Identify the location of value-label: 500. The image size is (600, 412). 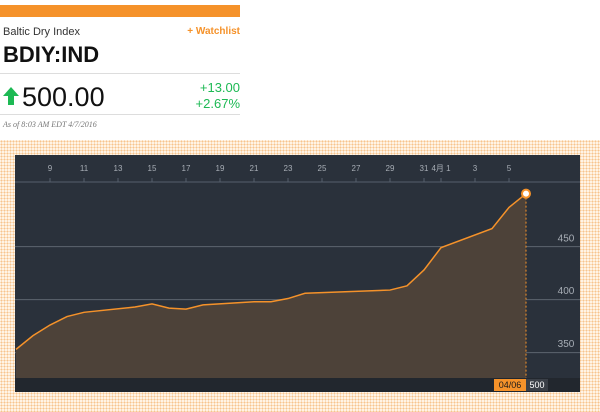
(536, 385).